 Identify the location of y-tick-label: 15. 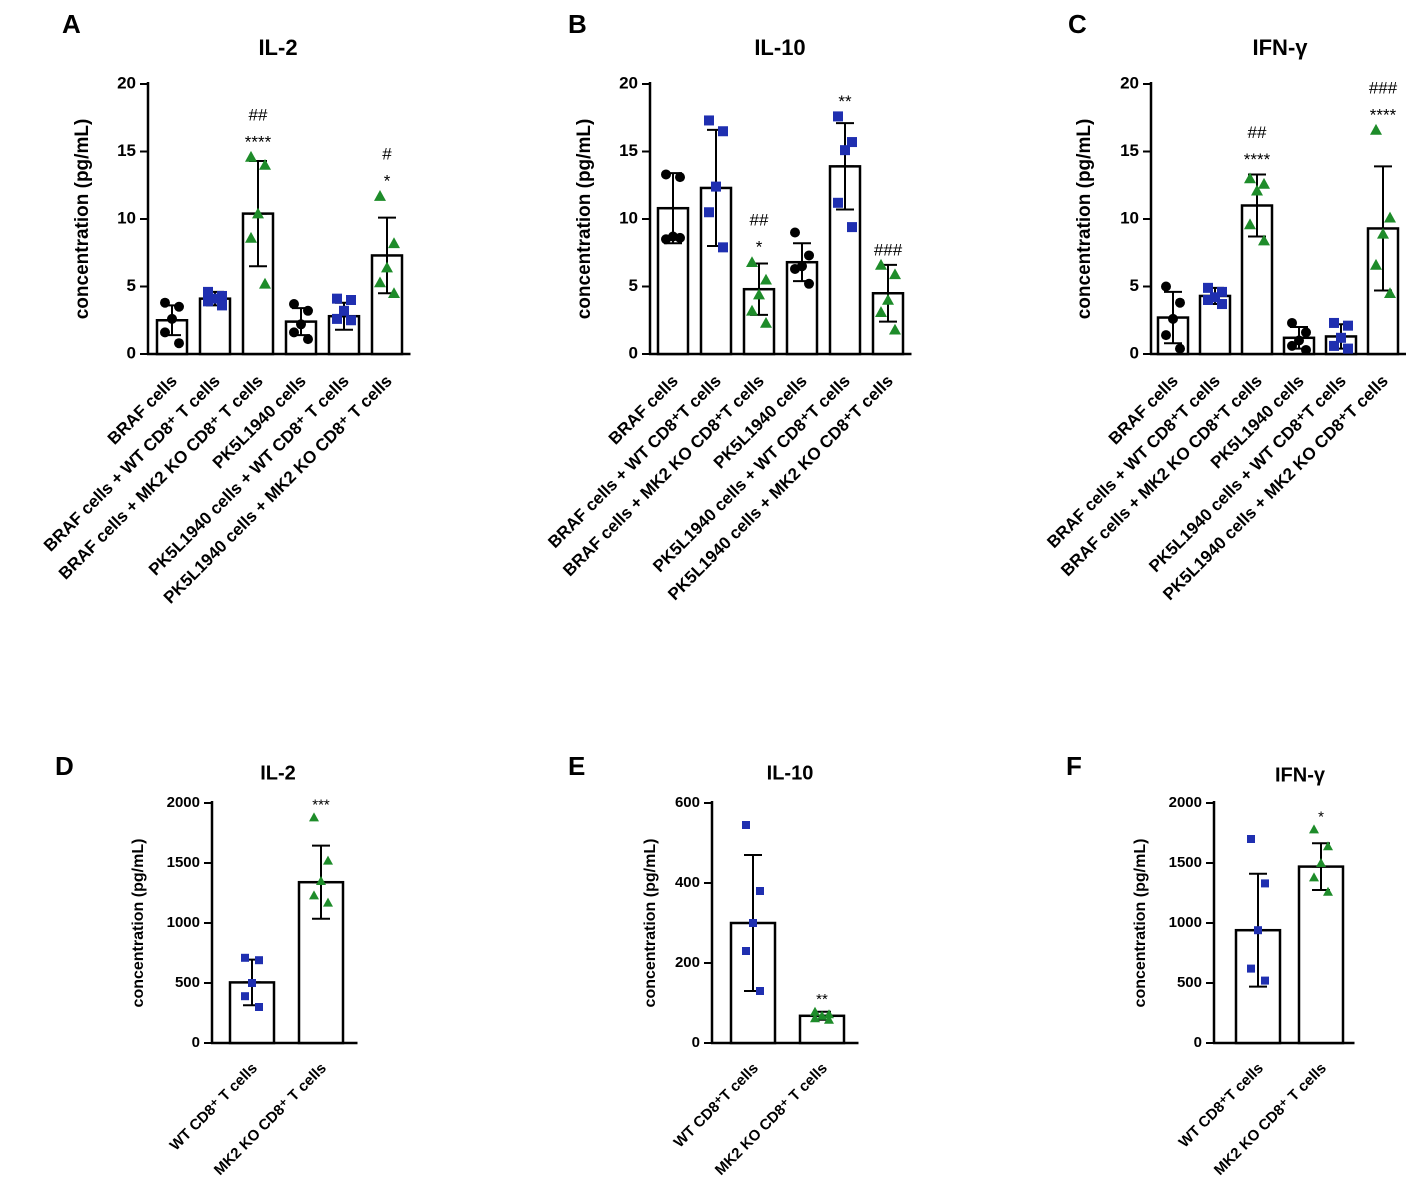
(1129, 150).